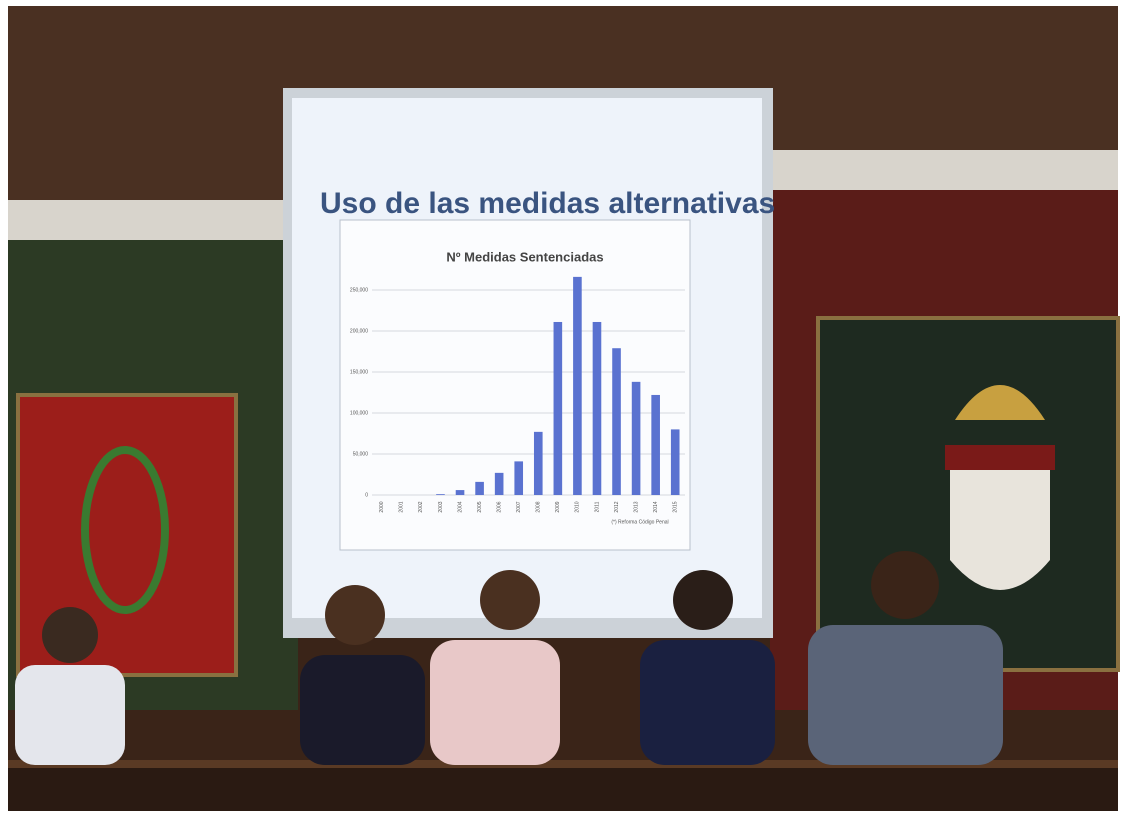 Image resolution: width=1122 pixels, height=819 pixels. I want to click on x-tick-label: 2003, so click(441, 506).